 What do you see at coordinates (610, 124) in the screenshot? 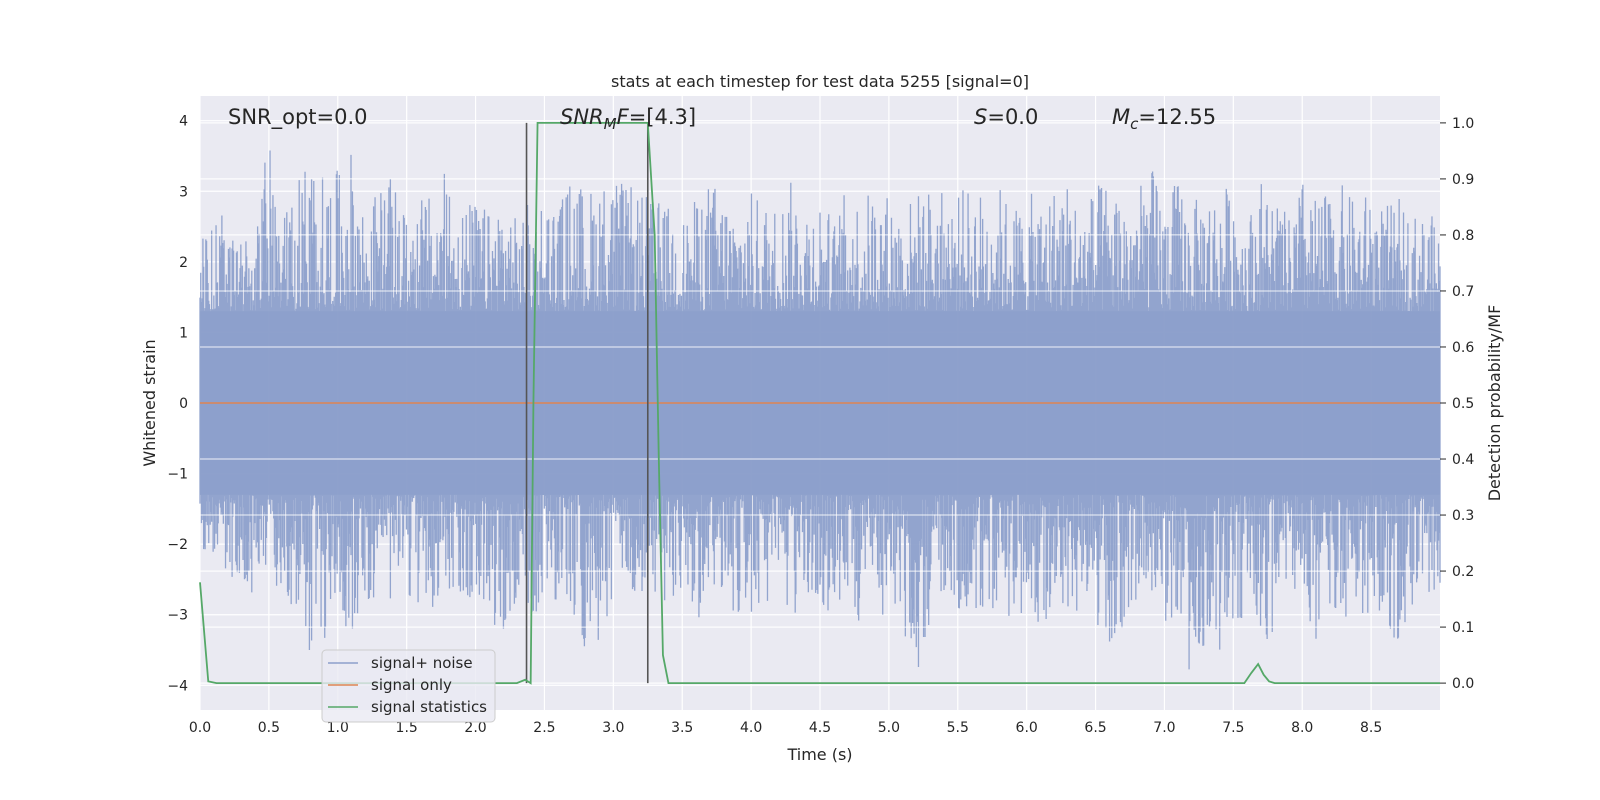
I see `annotation-snr-mf-subscript: M` at bounding box center [610, 124].